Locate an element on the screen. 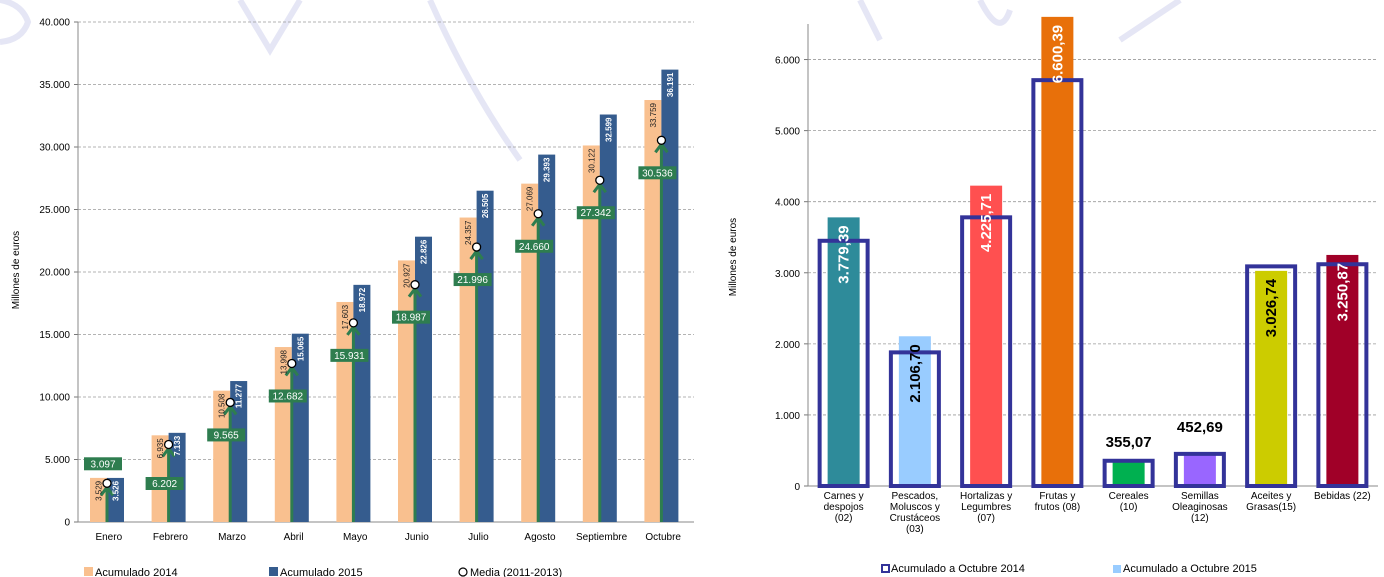 The image size is (1384, 577). bar-oct-2015-label: 3.250,87 is located at coordinates (1342, 292).